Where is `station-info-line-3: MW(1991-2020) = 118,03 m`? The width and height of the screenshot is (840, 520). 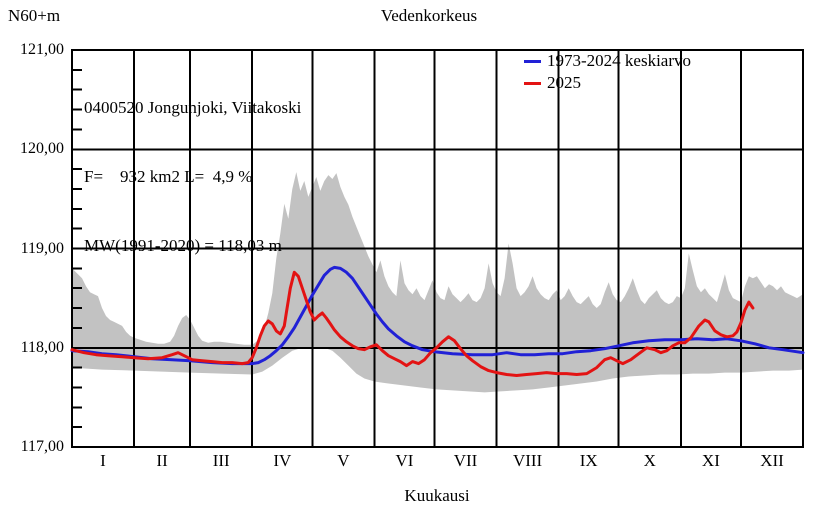
station-info-line-3: MW(1991-2020) = 118,03 m is located at coordinates (183, 245).